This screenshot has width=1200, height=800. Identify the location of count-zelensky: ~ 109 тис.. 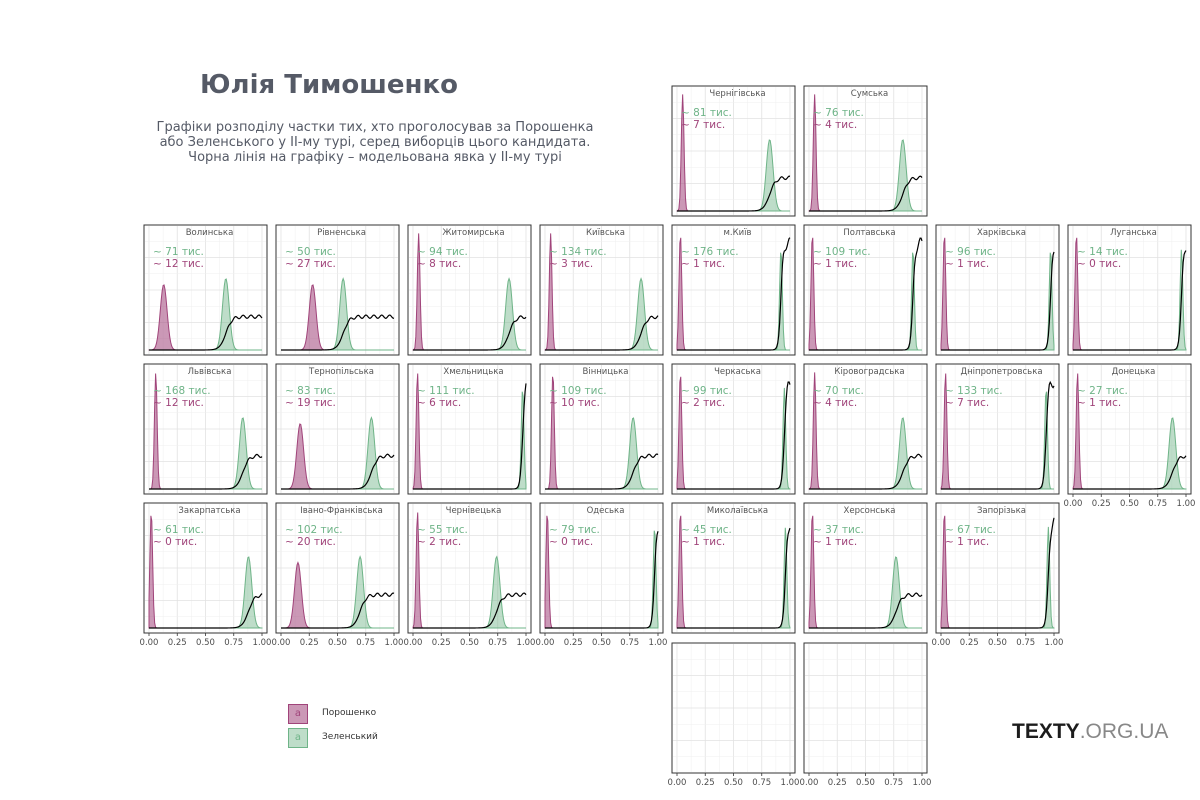
(578, 391).